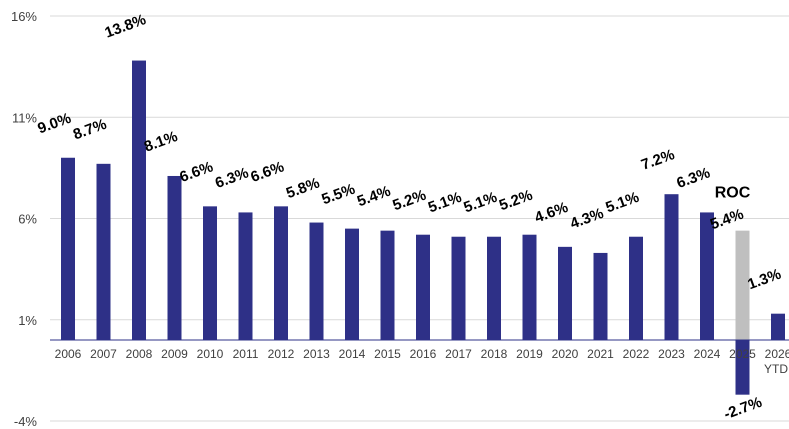 The height and width of the screenshot is (429, 789). What do you see at coordinates (658, 160) in the screenshot?
I see `data-label: 7.2%` at bounding box center [658, 160].